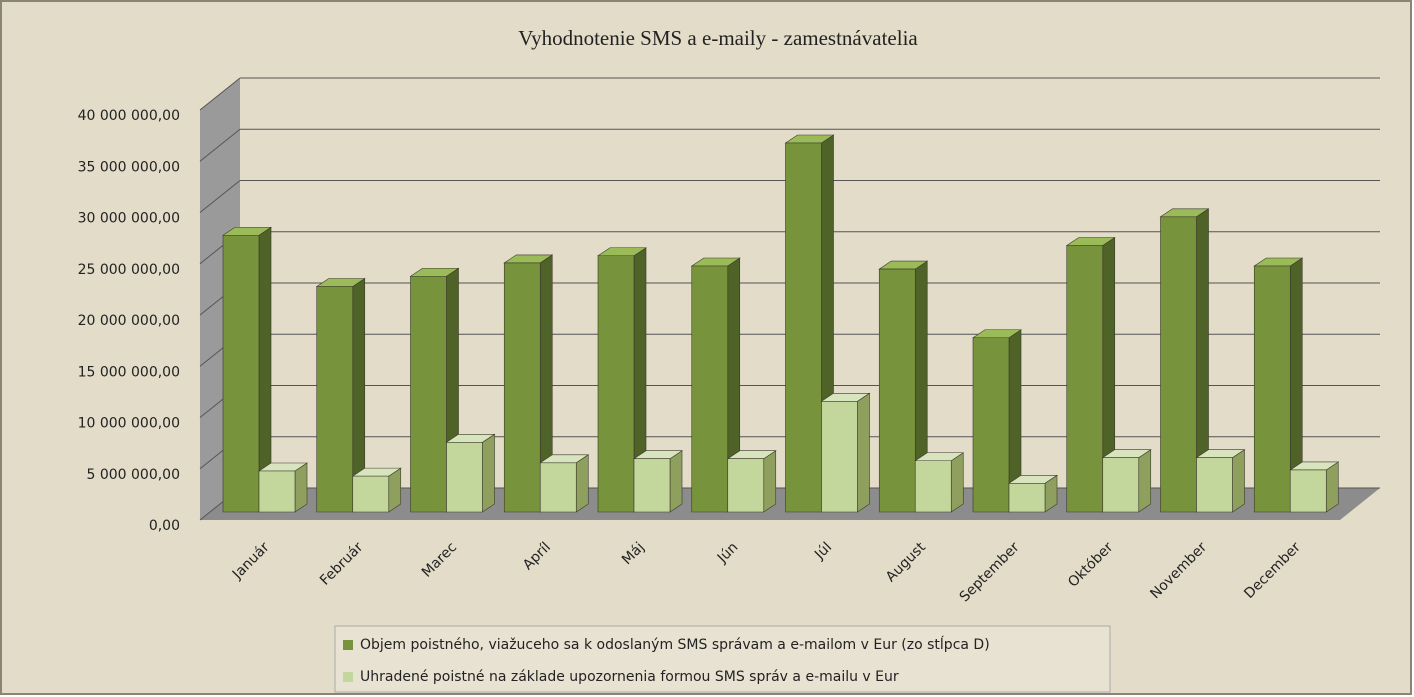 Image resolution: width=1414 pixels, height=697 pixels. I want to click on y-tick-label: 25 000 000,00, so click(129, 270).